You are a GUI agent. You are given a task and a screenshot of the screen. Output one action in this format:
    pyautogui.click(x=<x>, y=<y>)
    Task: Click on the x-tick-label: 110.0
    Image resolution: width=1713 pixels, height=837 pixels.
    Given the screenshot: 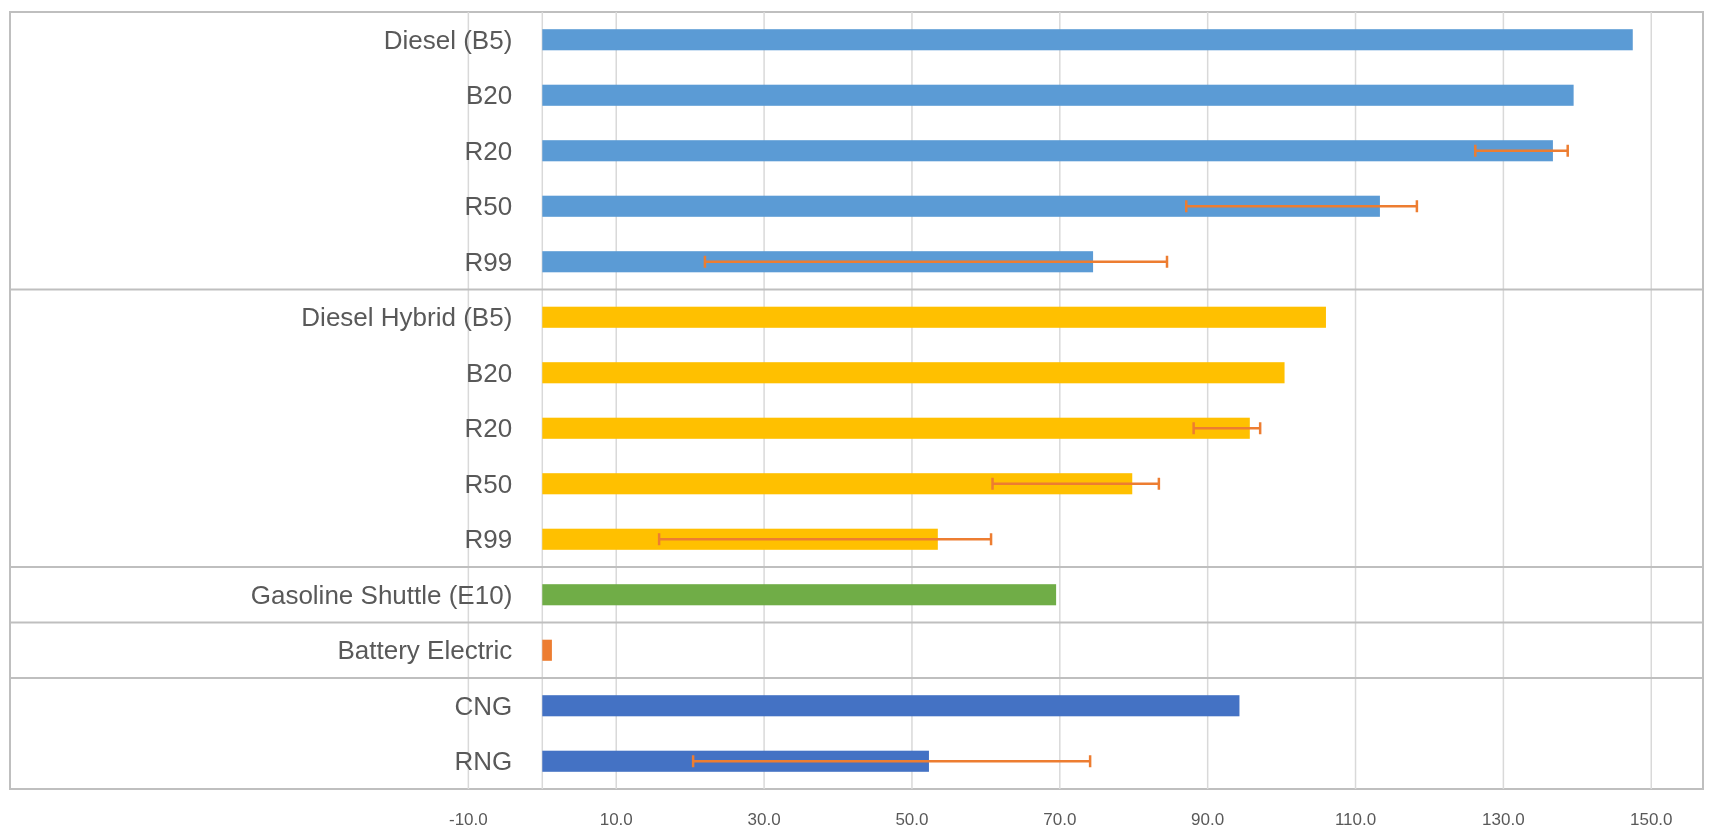 What is the action you would take?
    pyautogui.click(x=1355, y=819)
    